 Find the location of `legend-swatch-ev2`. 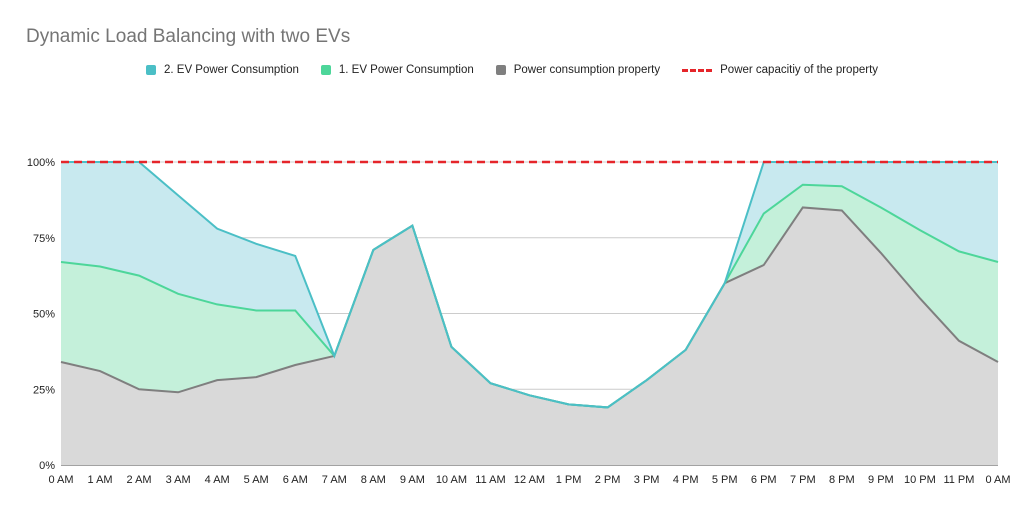

legend-swatch-ev2 is located at coordinates (150, 70).